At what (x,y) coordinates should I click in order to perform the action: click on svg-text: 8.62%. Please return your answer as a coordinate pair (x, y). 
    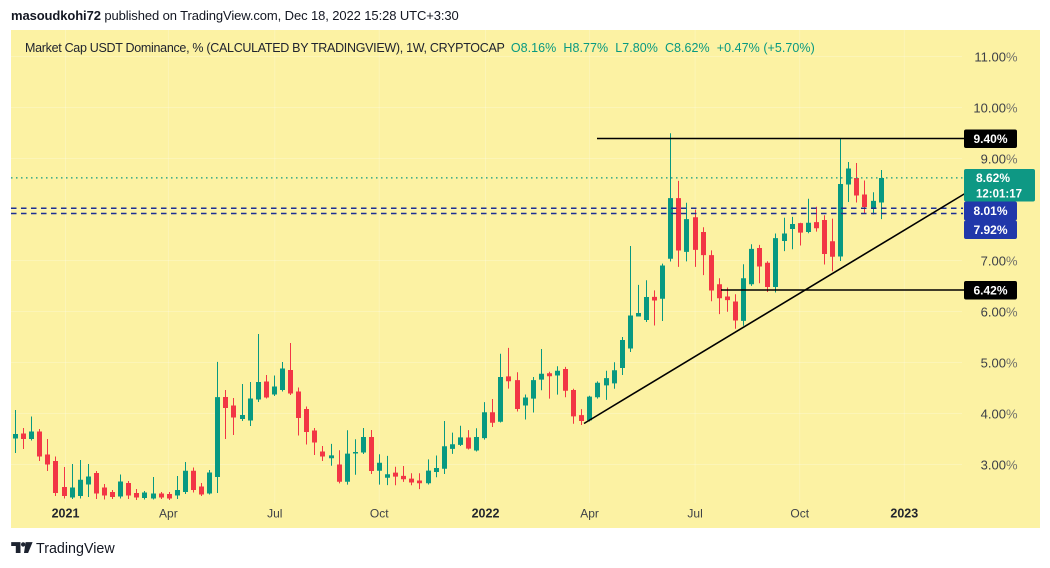
    Looking at the image, I should click on (993, 178).